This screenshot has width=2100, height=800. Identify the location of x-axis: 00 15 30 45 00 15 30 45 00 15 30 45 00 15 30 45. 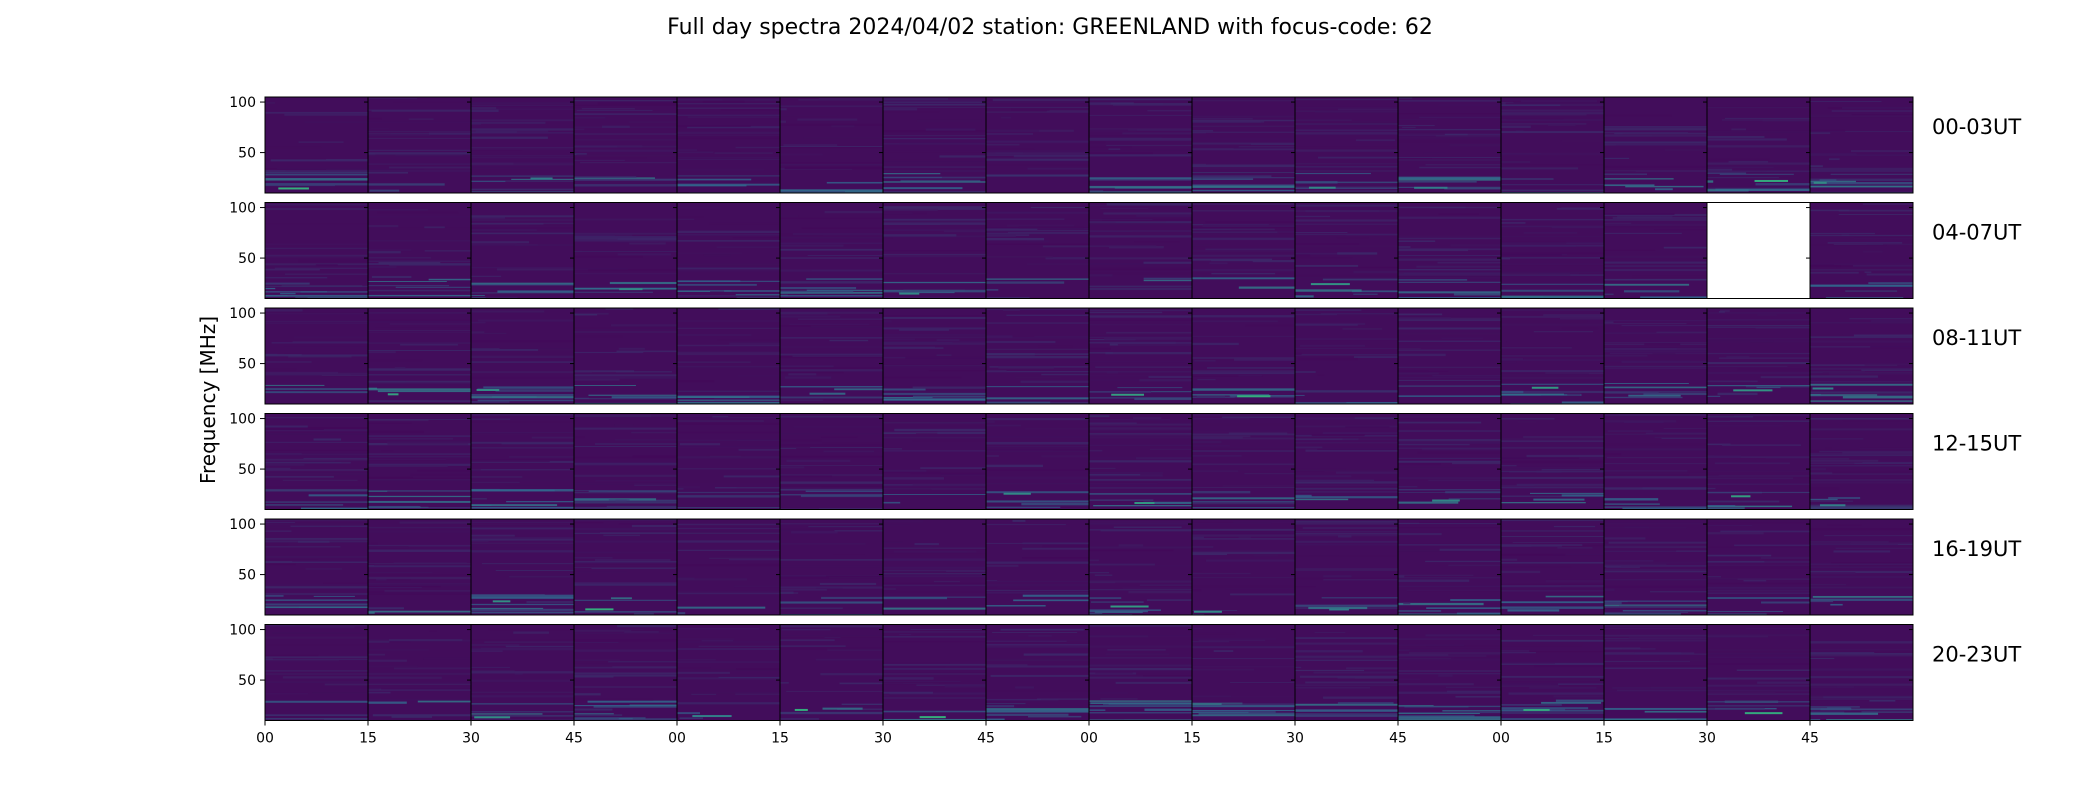
(1037, 733).